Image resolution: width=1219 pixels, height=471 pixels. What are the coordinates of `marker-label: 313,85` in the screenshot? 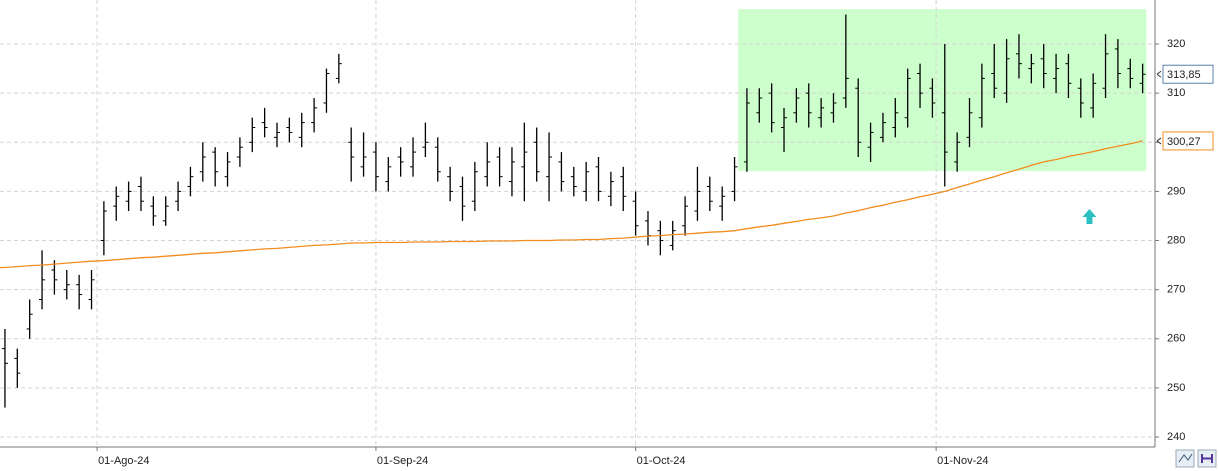 It's located at (1184, 75).